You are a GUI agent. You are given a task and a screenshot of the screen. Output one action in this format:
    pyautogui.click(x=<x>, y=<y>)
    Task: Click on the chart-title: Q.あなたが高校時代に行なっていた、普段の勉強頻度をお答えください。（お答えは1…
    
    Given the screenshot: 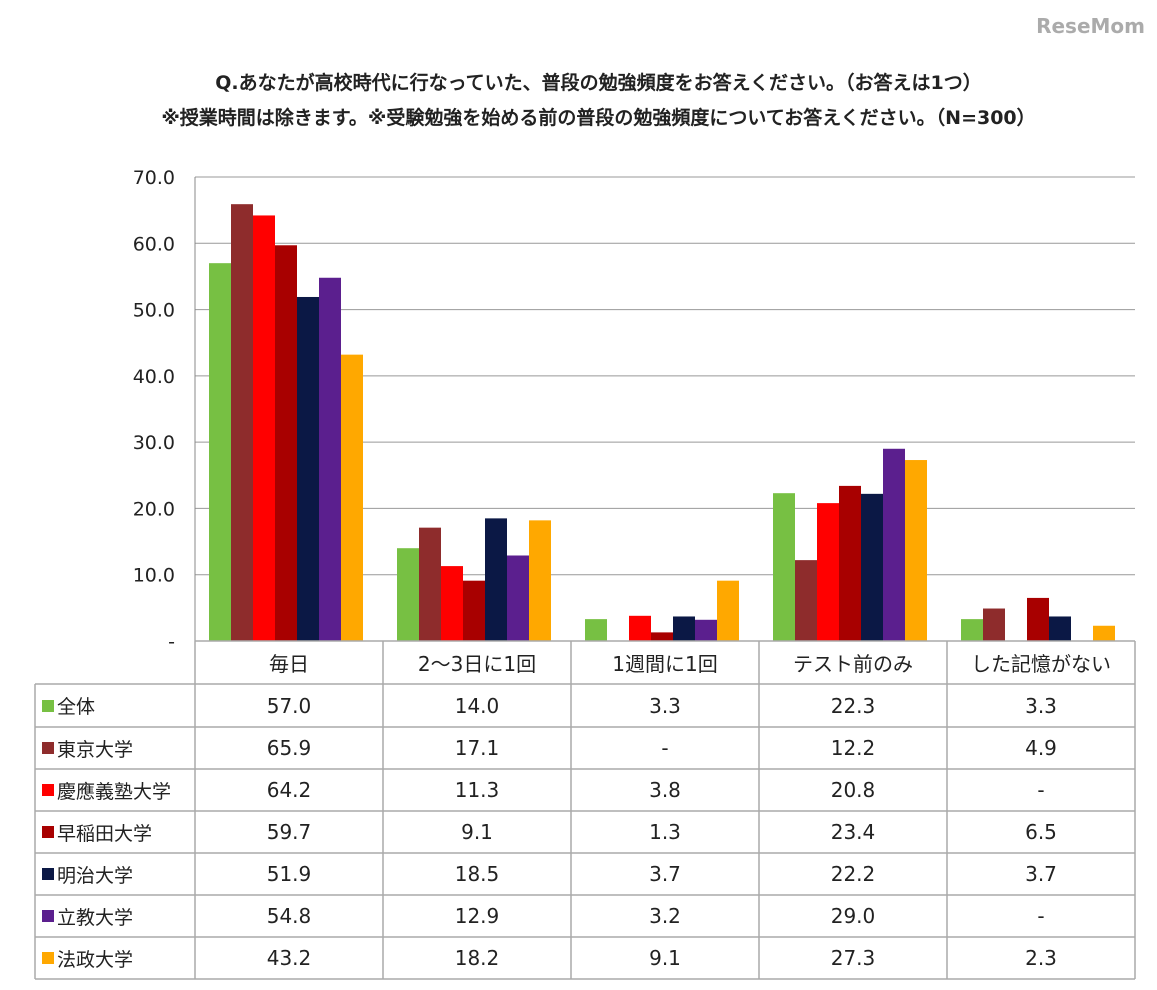 What is the action you would take?
    pyautogui.click(x=598, y=83)
    